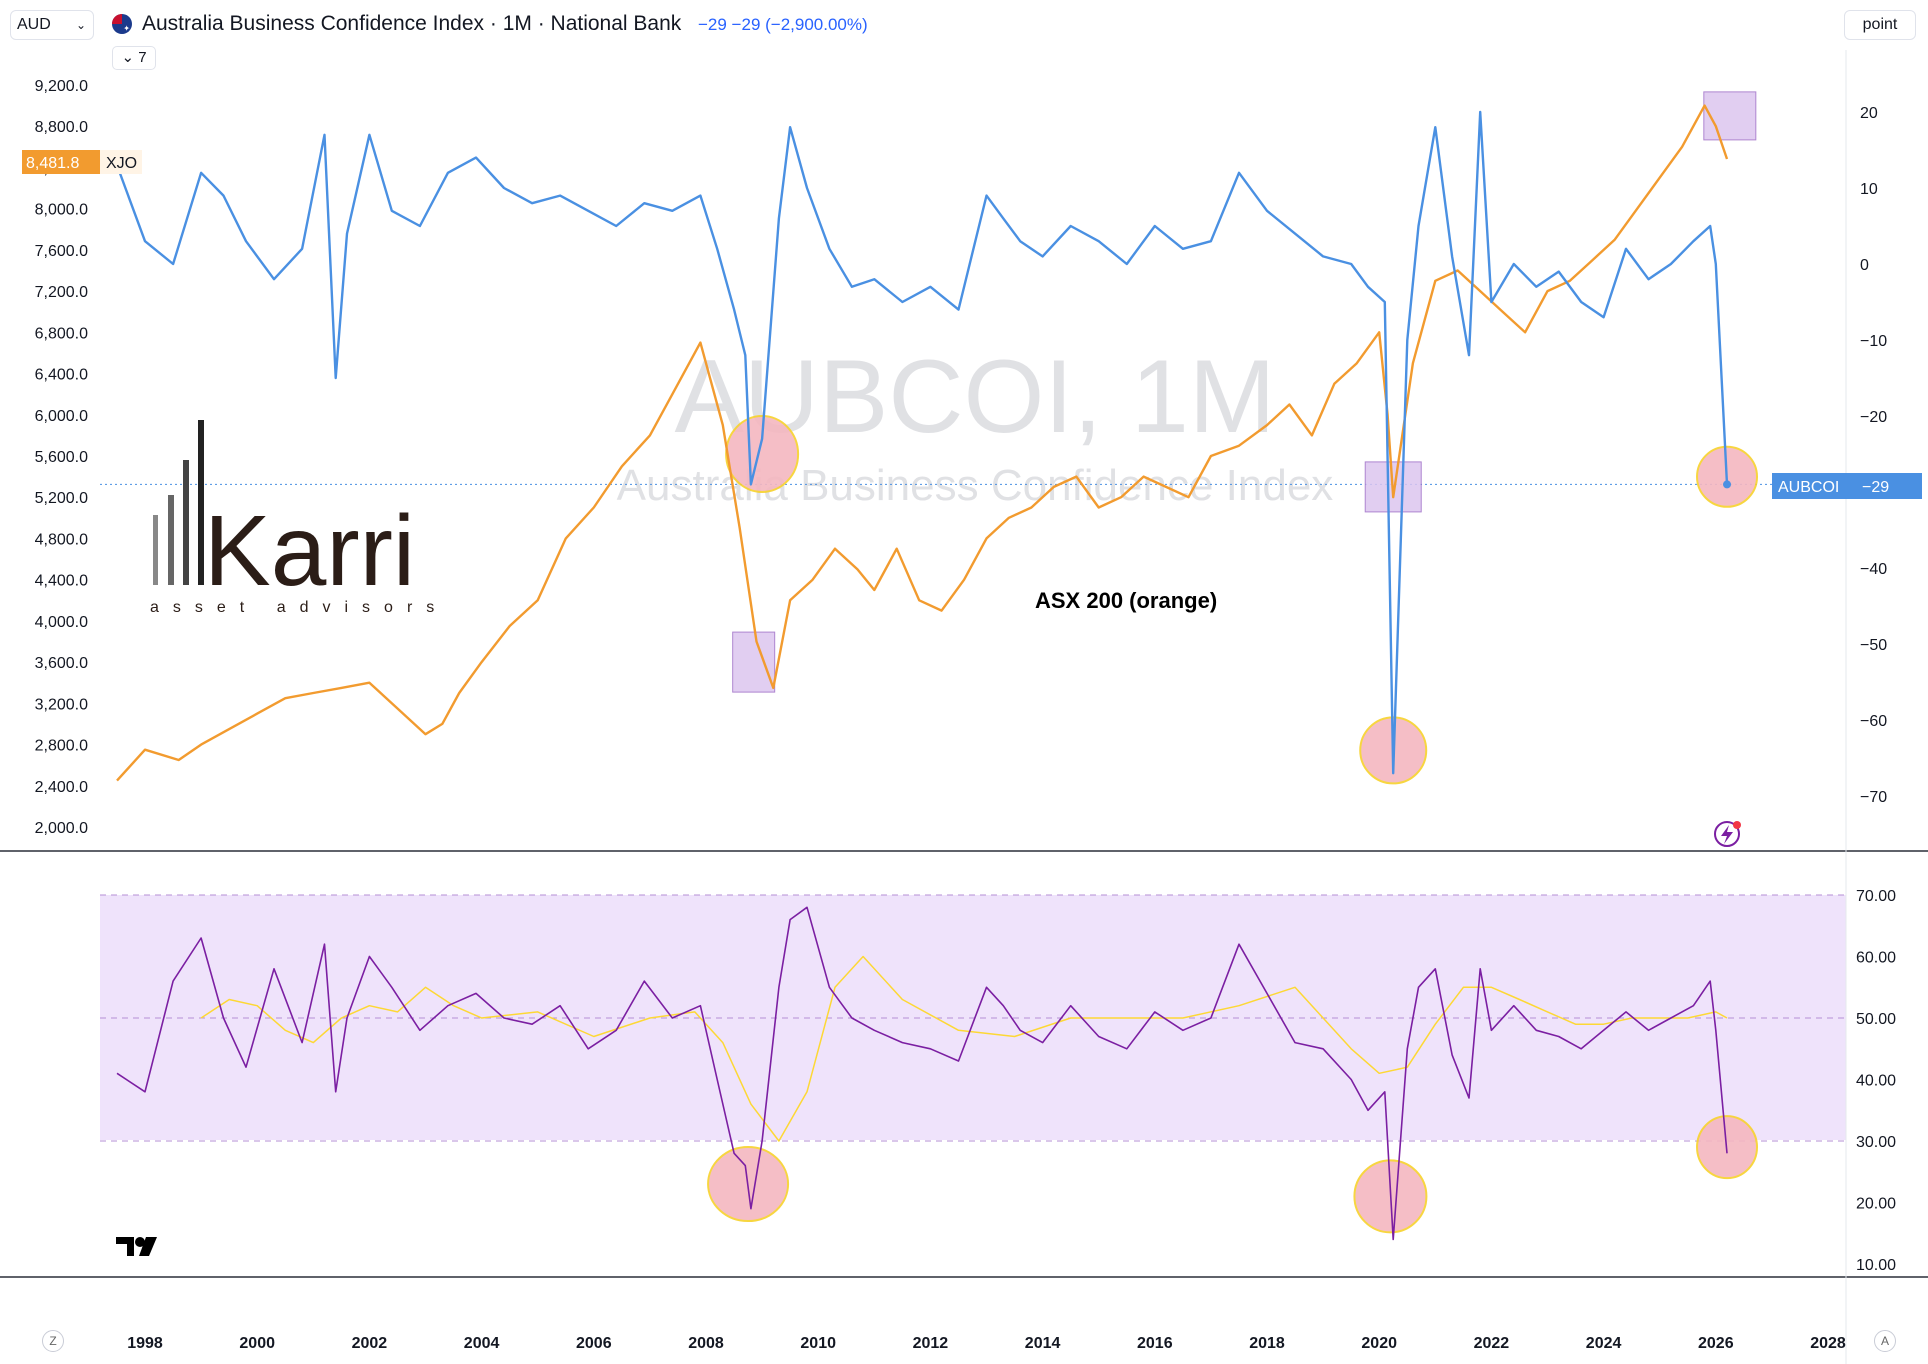 The height and width of the screenshot is (1364, 1928). I want to click on rsi-axis-tick: 20.00, so click(1876, 1204).